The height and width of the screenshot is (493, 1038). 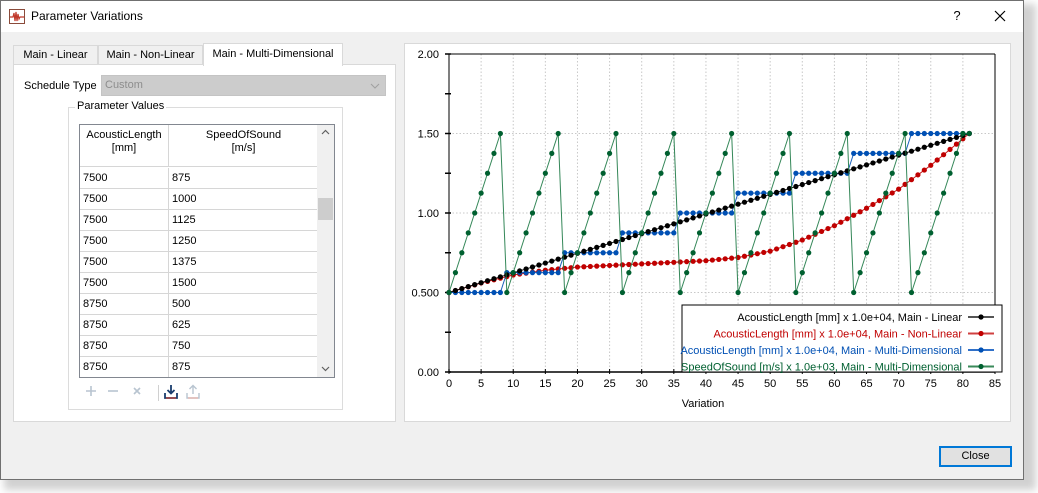 I want to click on close-icon, so click(x=1000, y=16).